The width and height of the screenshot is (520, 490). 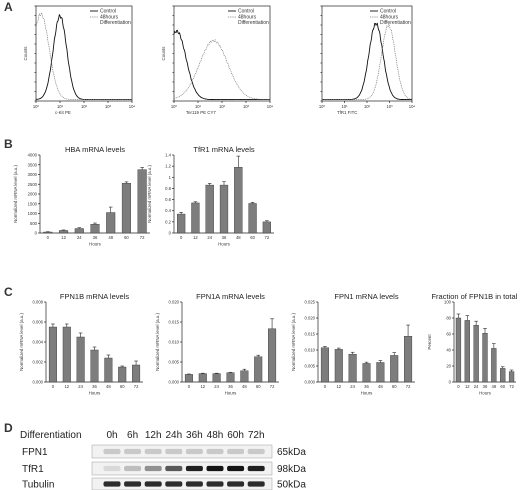 What do you see at coordinates (174, 342) in the screenshot?
I see `y-tick-label: 0.010` at bounding box center [174, 342].